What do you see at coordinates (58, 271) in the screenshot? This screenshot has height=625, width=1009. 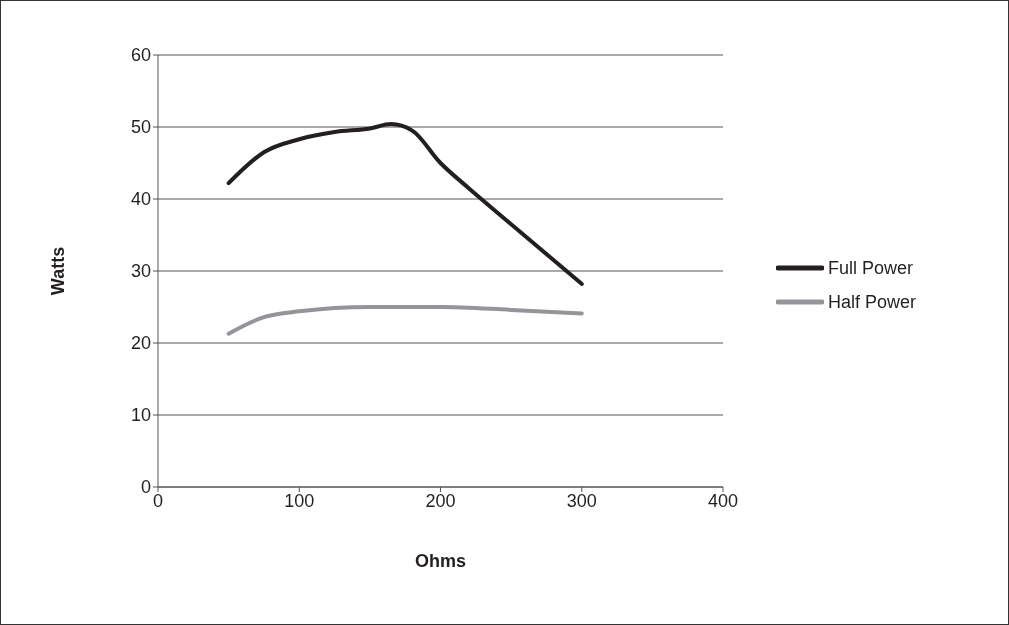 I see `y-axis-title: Watts` at bounding box center [58, 271].